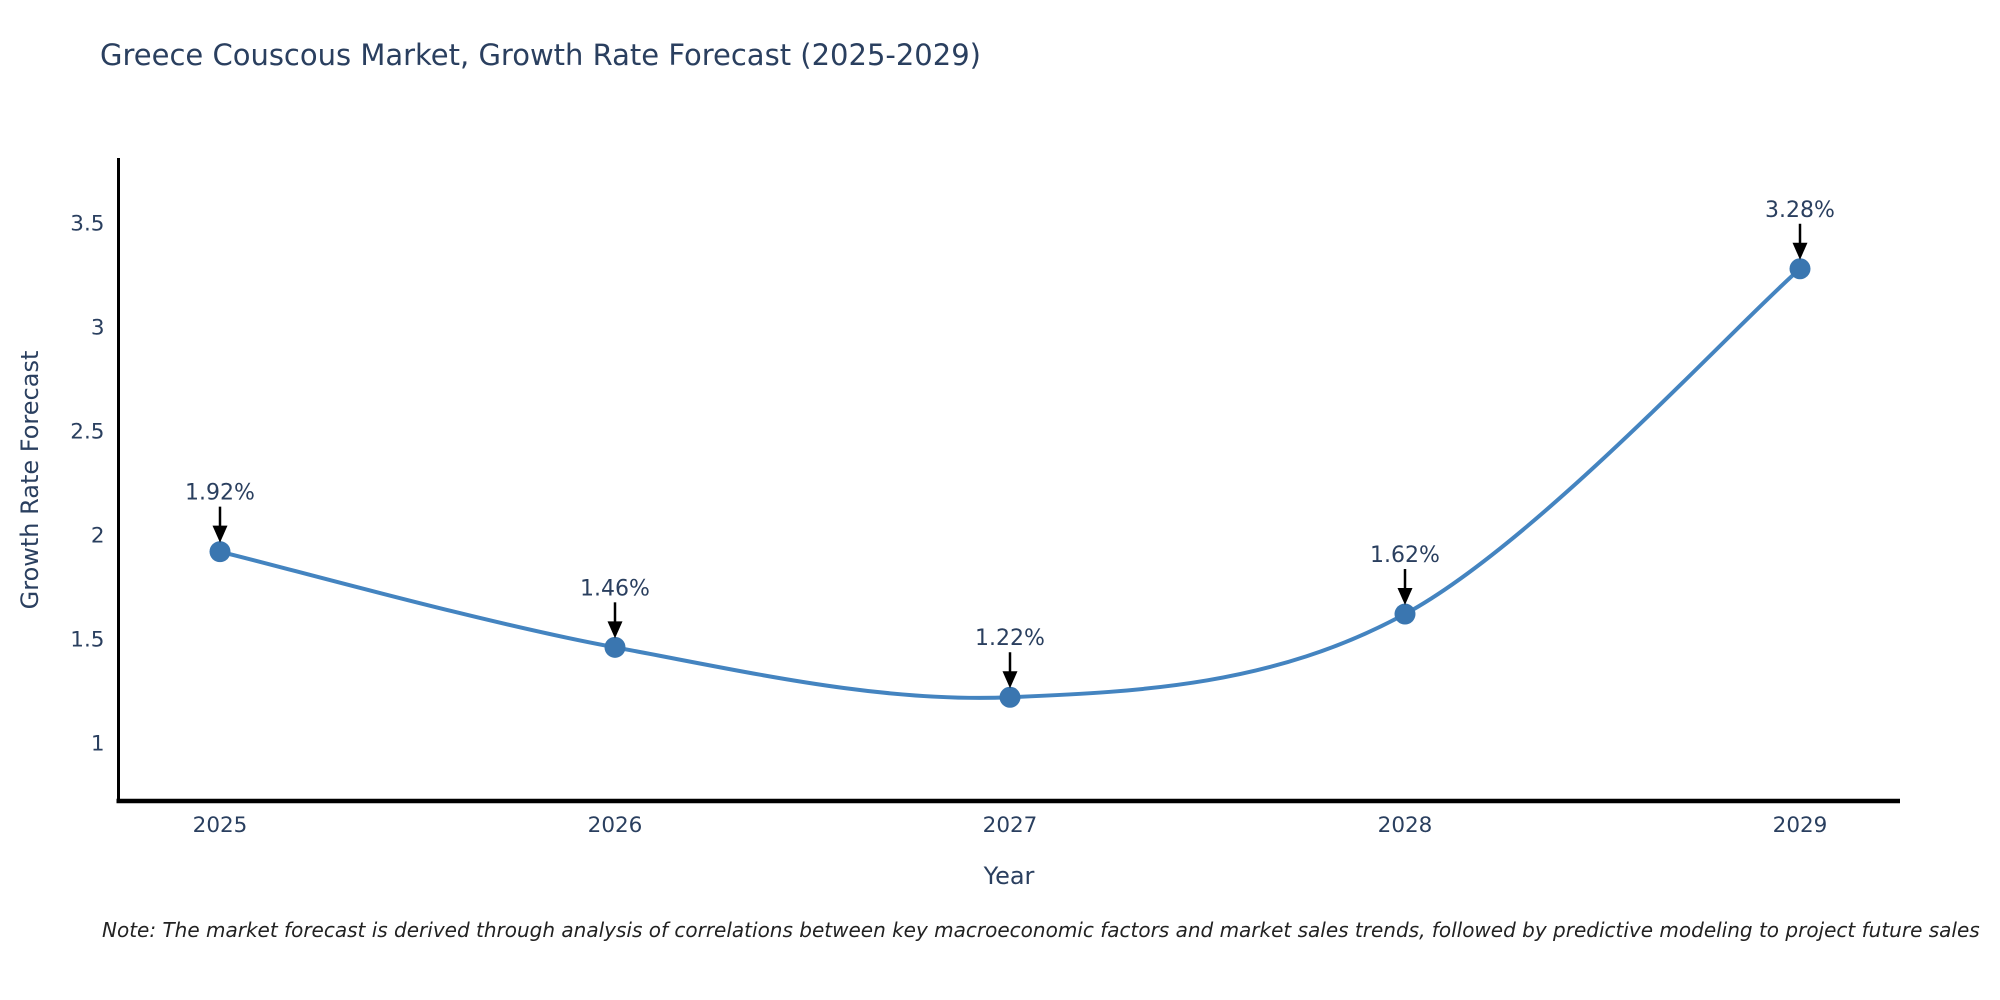 Image resolution: width=2000 pixels, height=1000 pixels. What do you see at coordinates (1010, 638) in the screenshot?
I see `data-point-label: 1.22%` at bounding box center [1010, 638].